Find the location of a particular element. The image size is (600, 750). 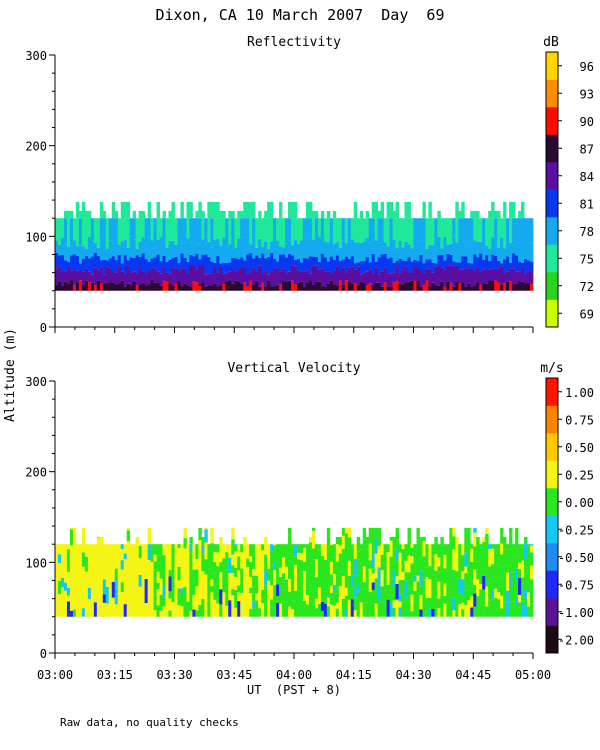

velocity-colorbar-label: -1.00 is located at coordinates (576, 613).